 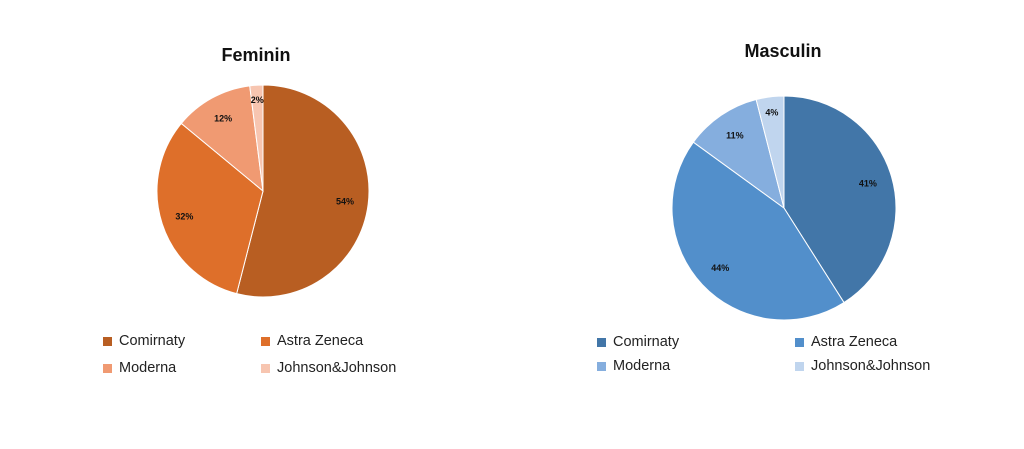 What do you see at coordinates (184, 217) in the screenshot?
I see `data-label-astra-zeneca: 32%` at bounding box center [184, 217].